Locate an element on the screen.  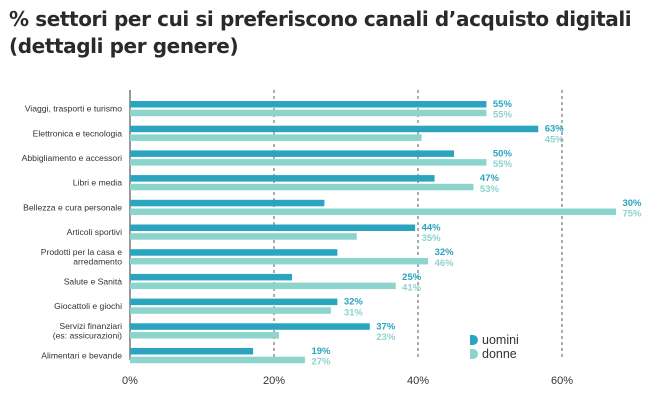
category-label: Giocattoli e giochi is located at coordinates (88, 306).